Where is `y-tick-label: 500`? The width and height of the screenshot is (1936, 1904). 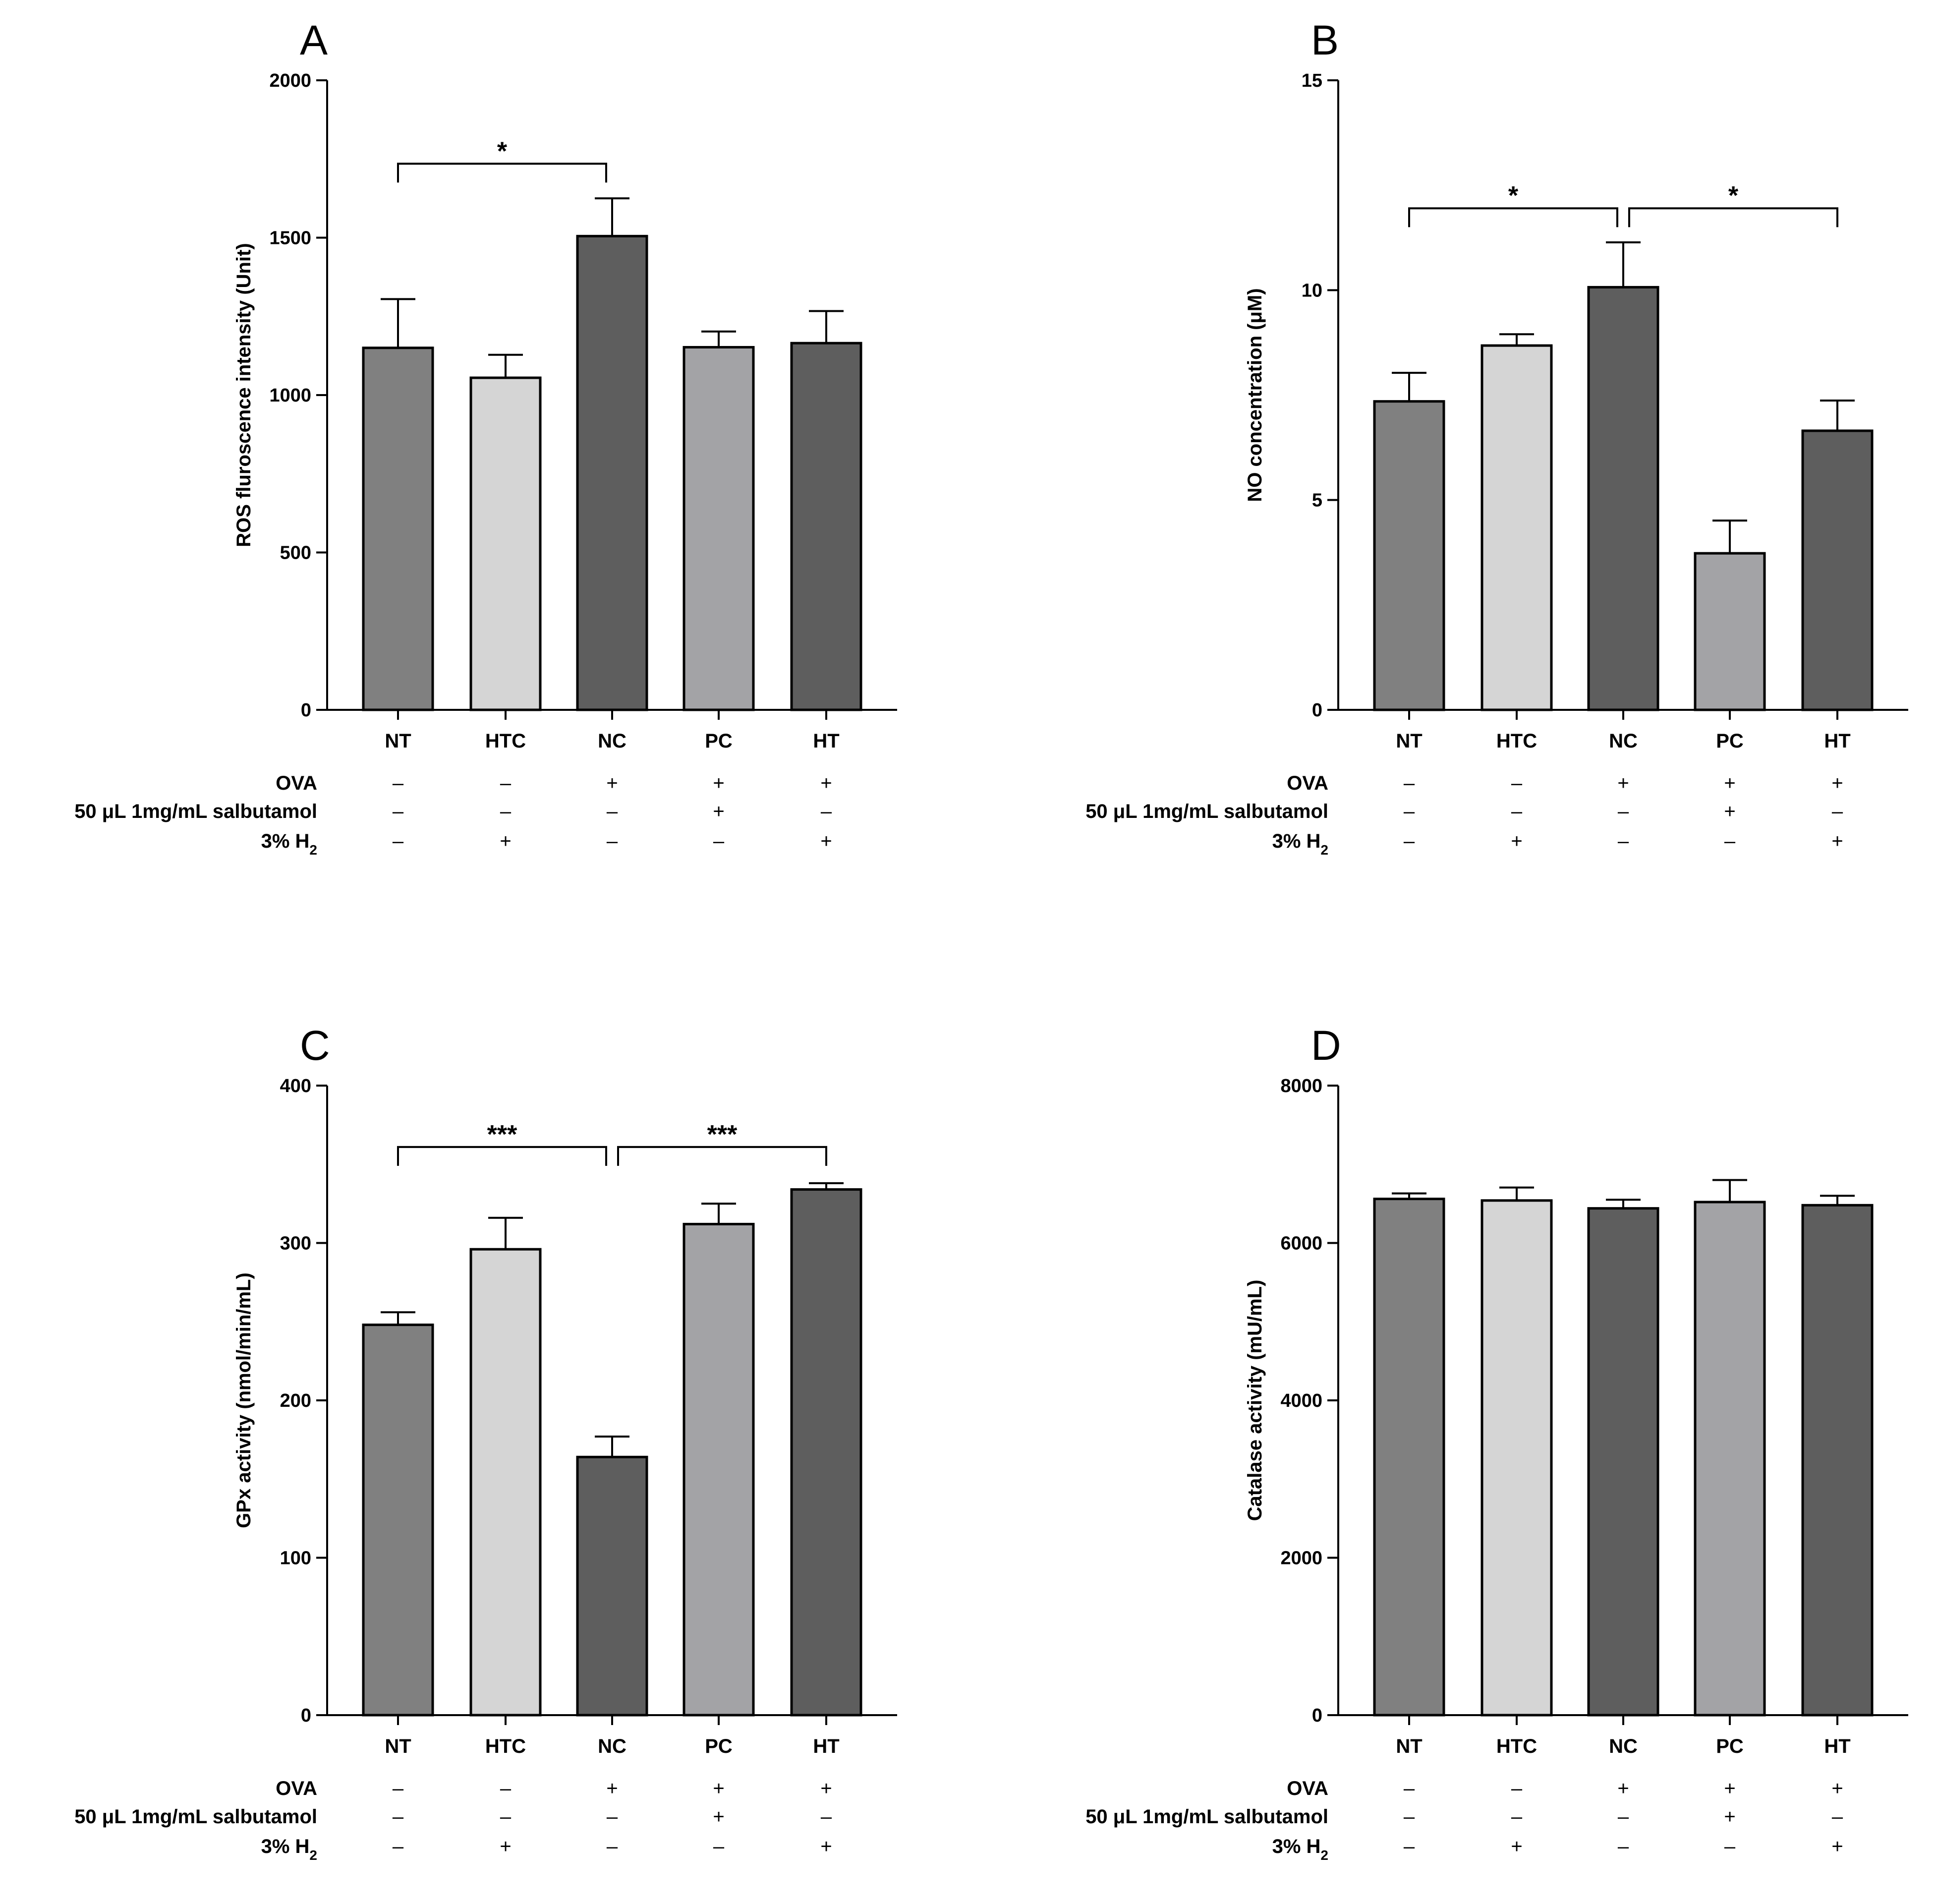 y-tick-label: 500 is located at coordinates (295, 554).